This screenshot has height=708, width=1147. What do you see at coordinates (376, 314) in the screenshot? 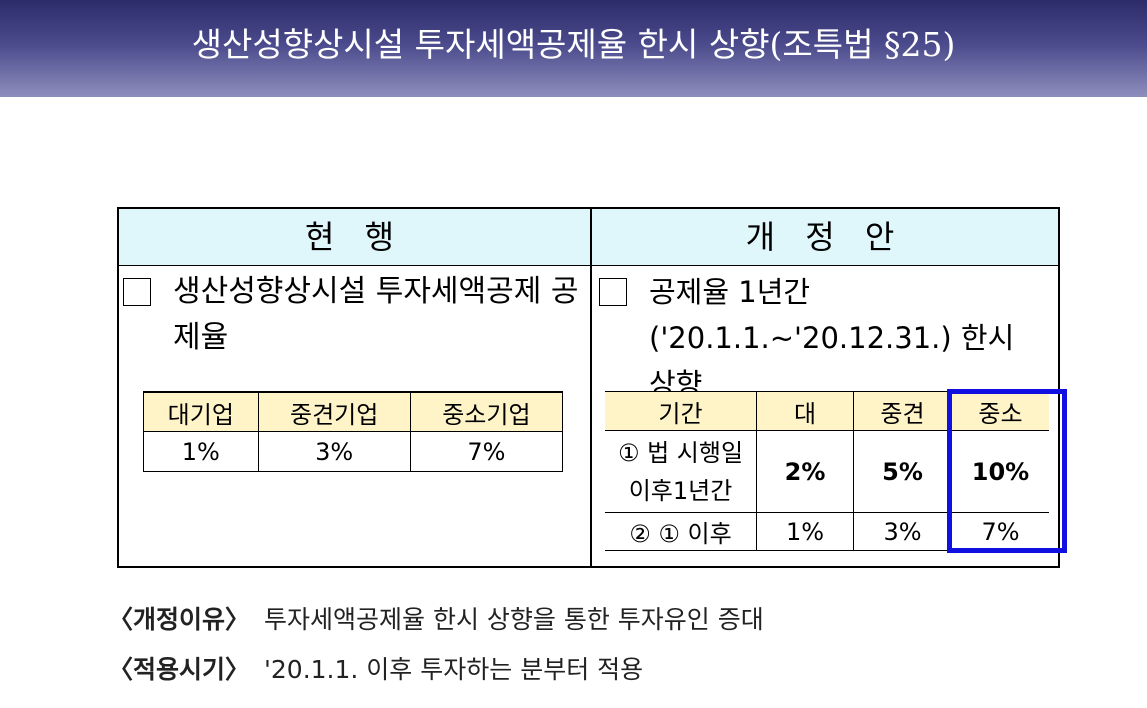
I see `item-text: 생산성향상시설 투자세액공제 공제율` at bounding box center [376, 314].